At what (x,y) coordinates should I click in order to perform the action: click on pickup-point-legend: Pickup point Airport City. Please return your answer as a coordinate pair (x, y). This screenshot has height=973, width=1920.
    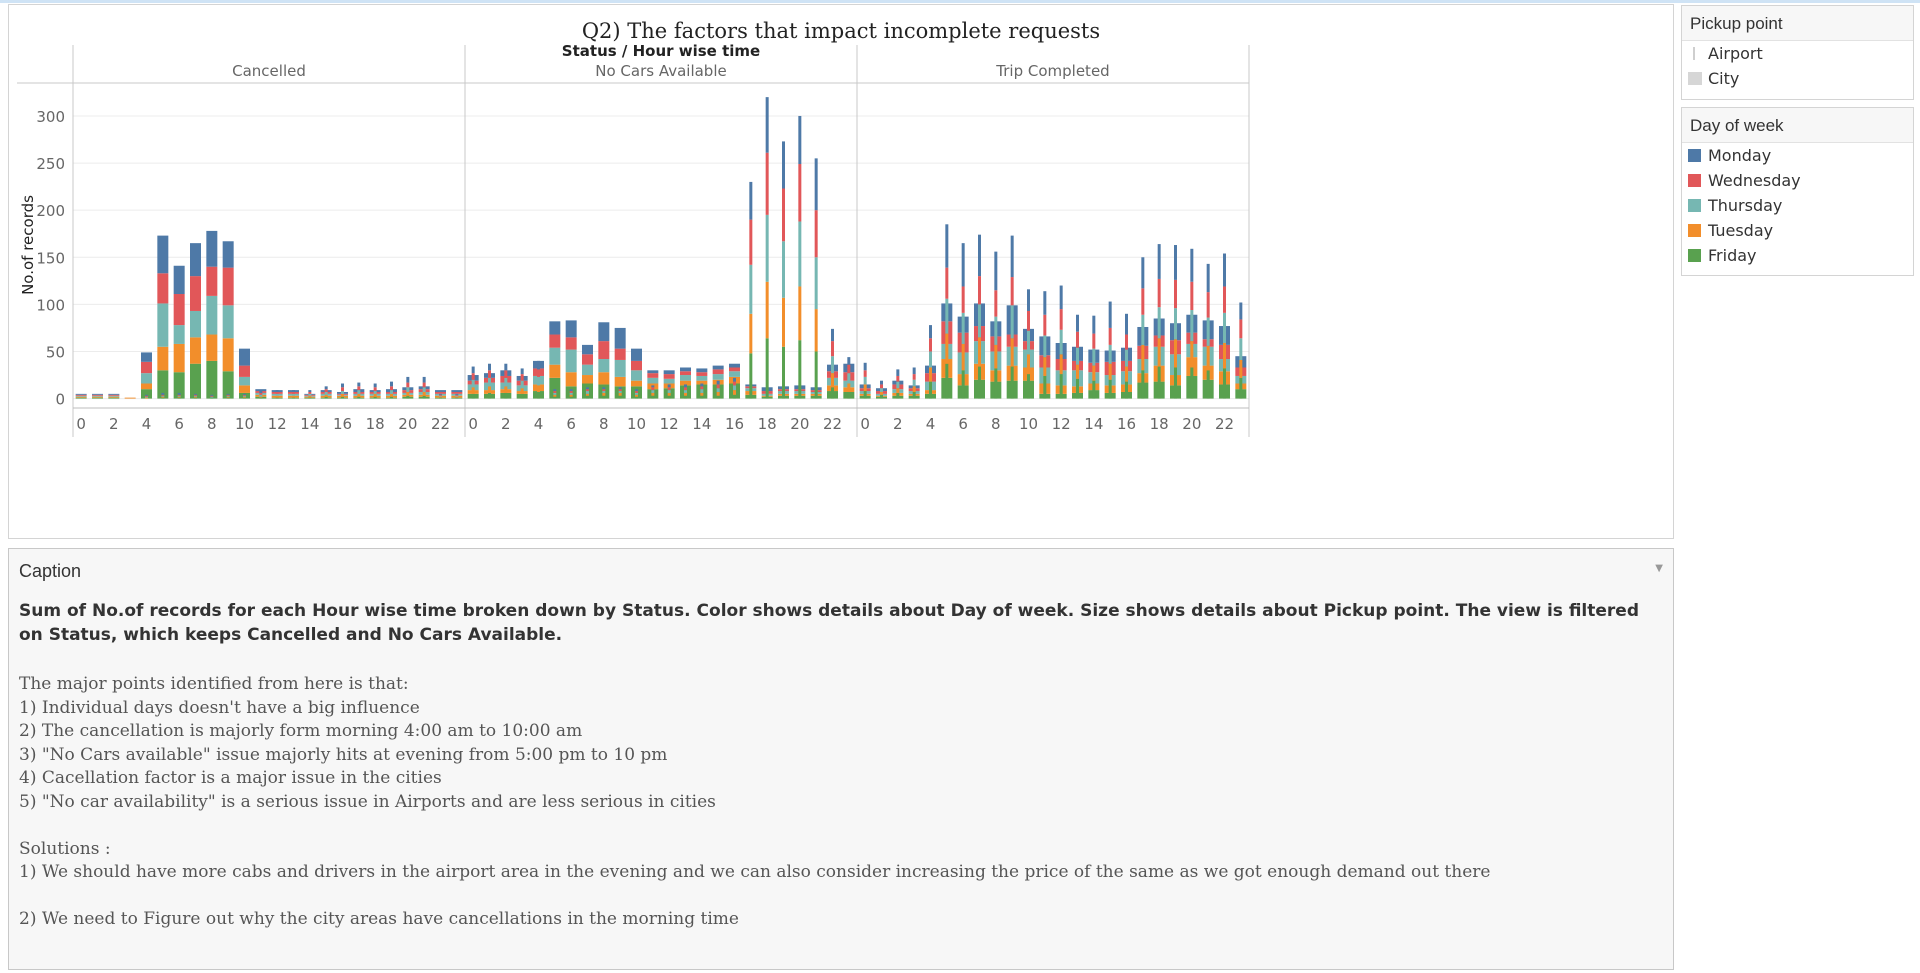
    Looking at the image, I should click on (1797, 52).